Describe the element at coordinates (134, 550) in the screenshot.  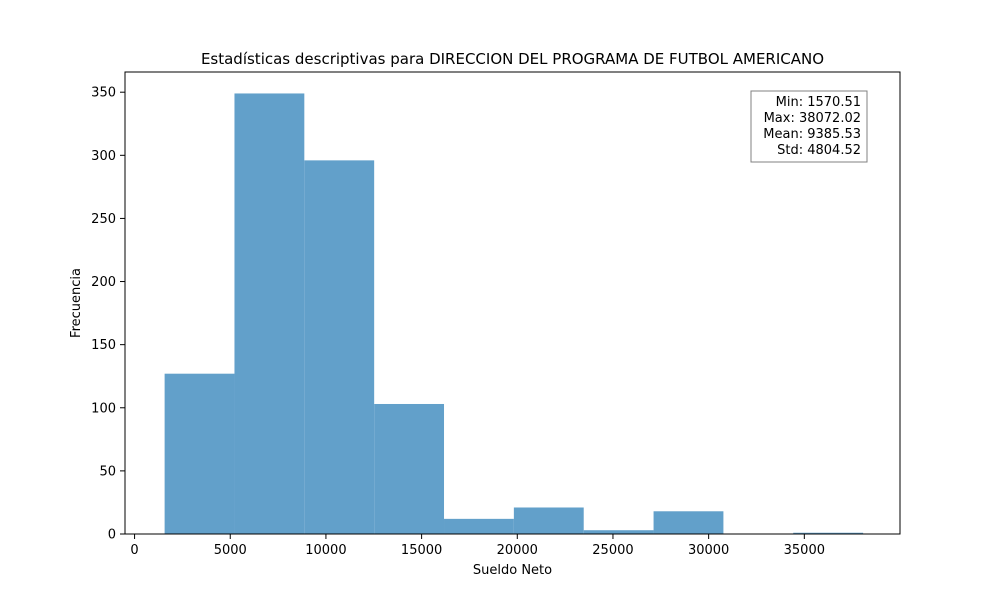
I see `x-tick-label: 0` at that location.